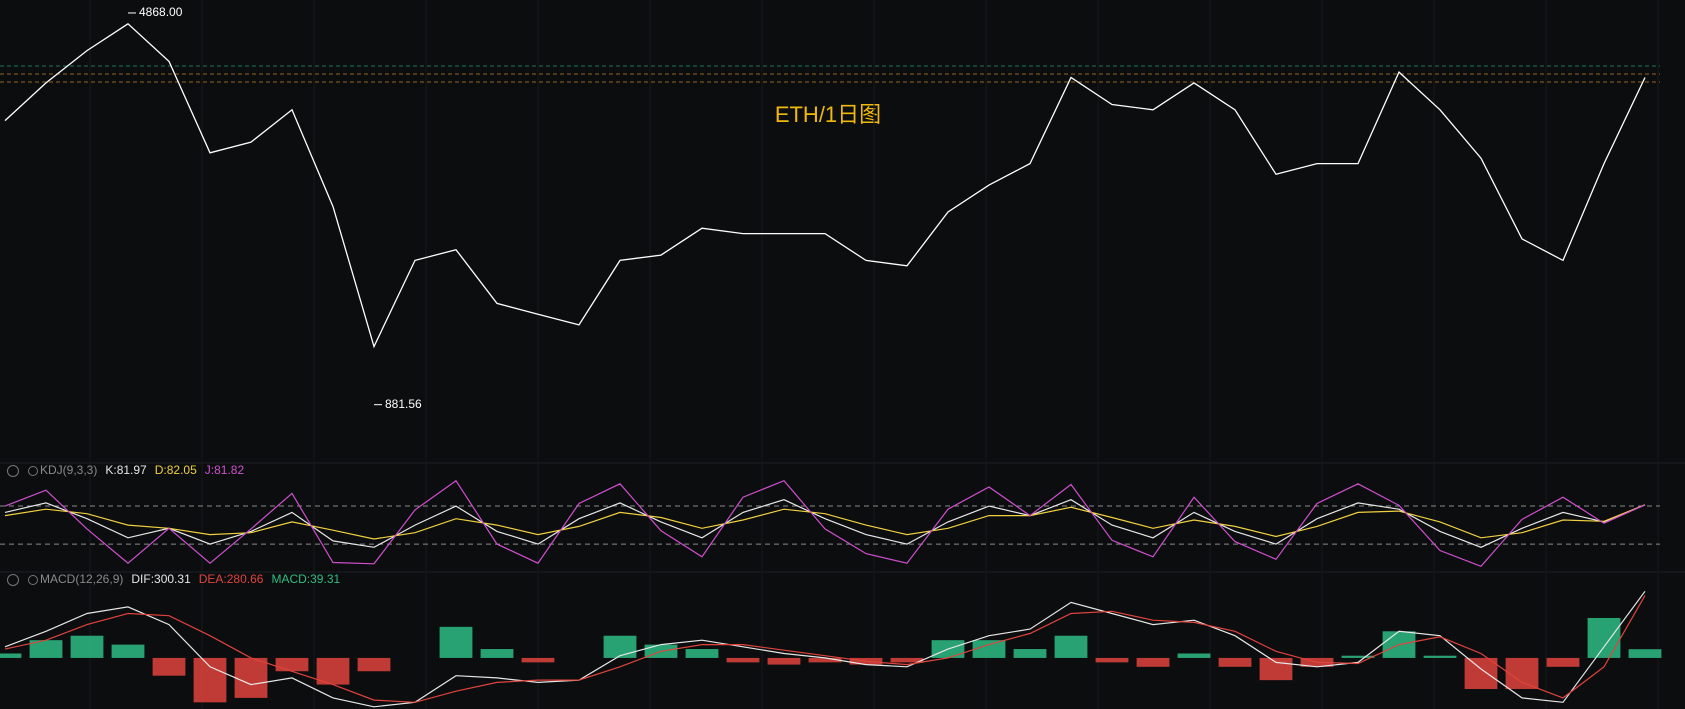  Describe the element at coordinates (81, 579) in the screenshot. I see `indicator-name: MACD(12,26,9)` at that location.